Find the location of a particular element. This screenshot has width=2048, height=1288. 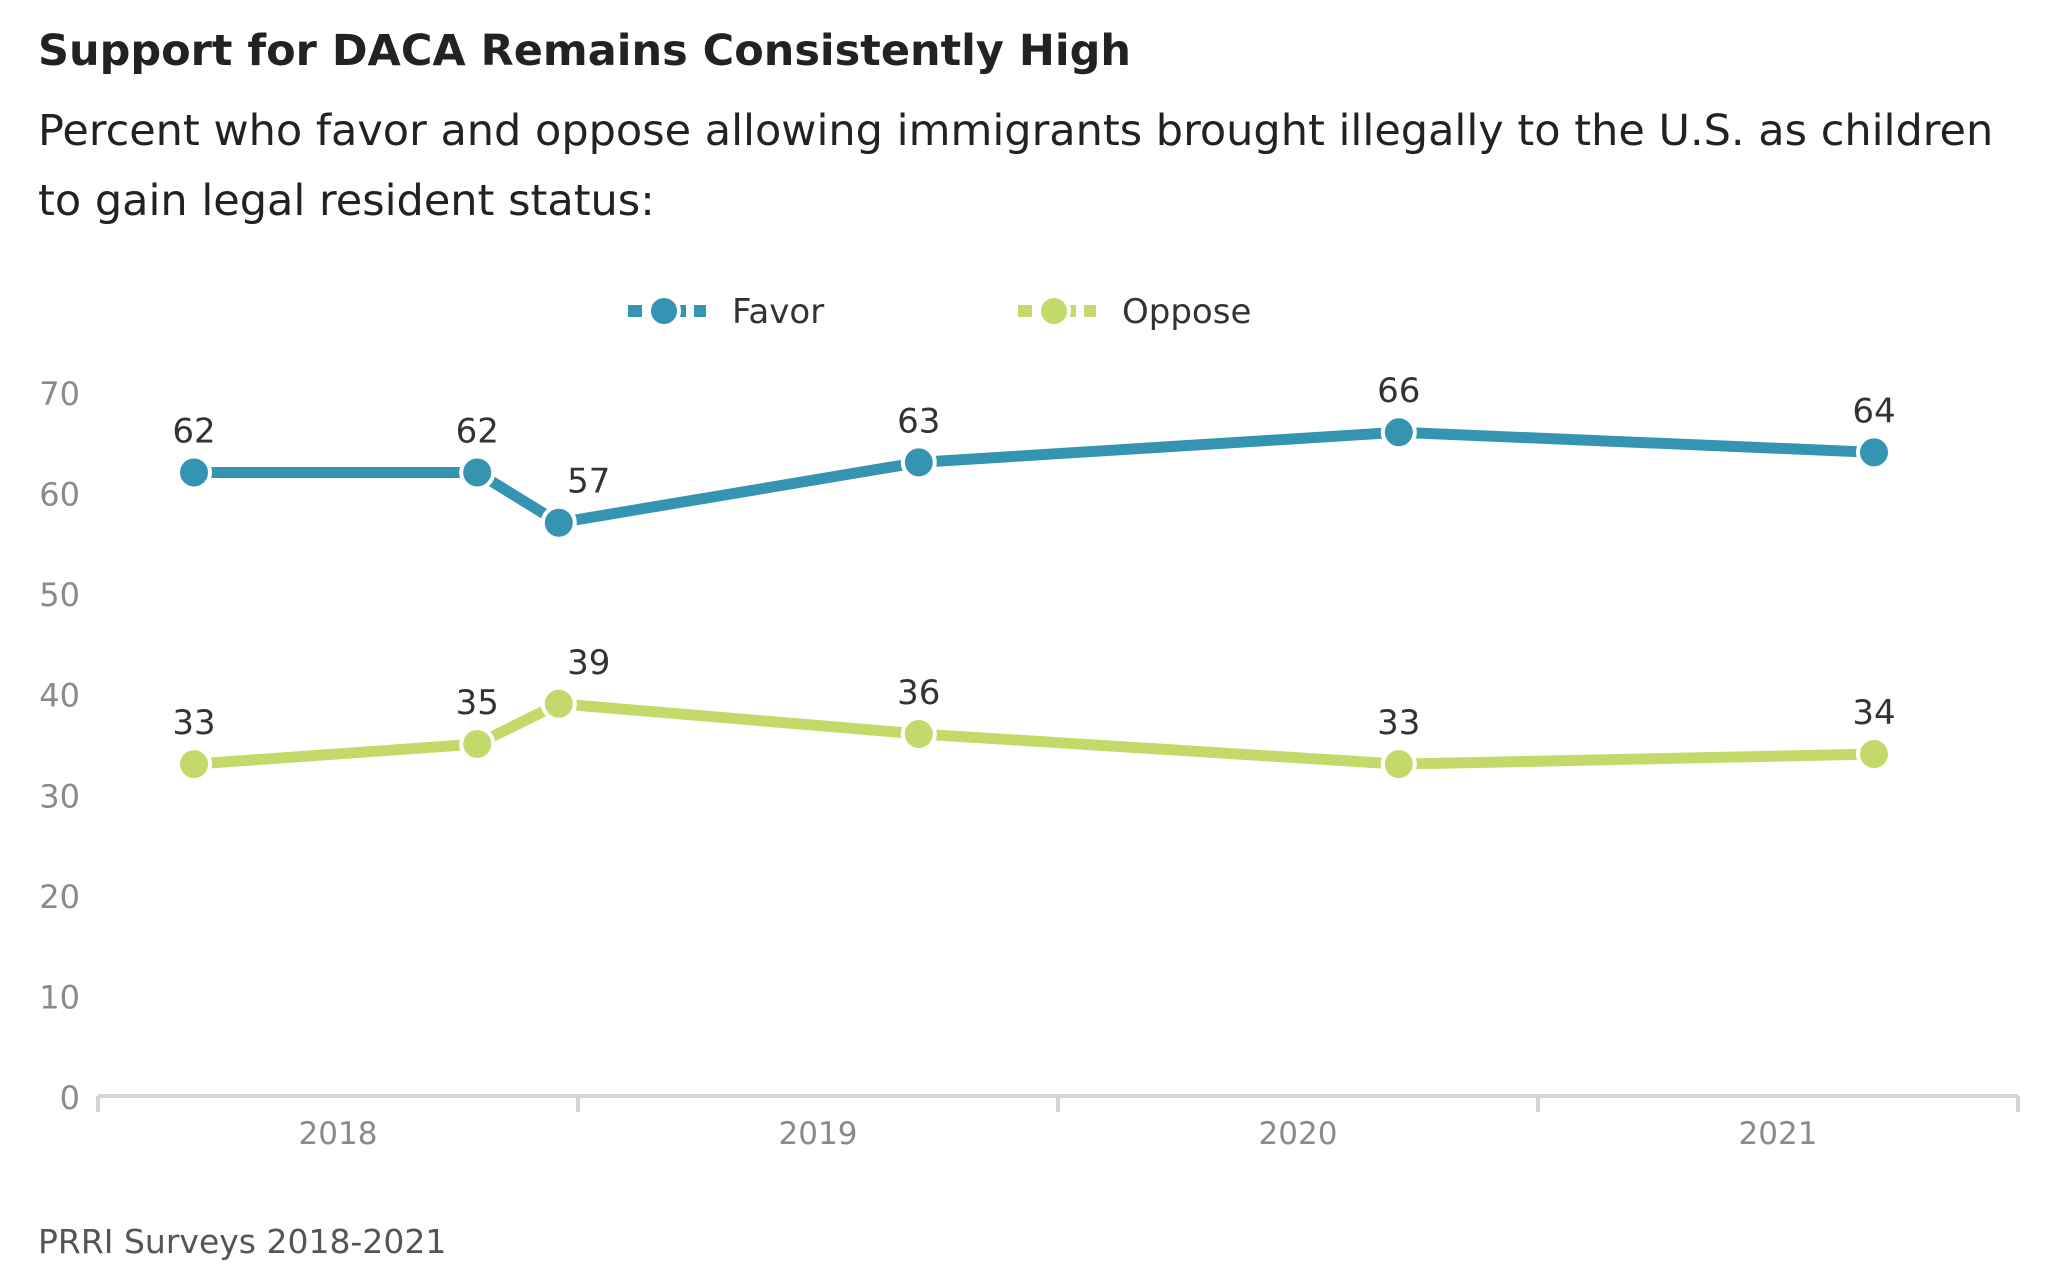

y-tick-label: 40 is located at coordinates (59, 696).